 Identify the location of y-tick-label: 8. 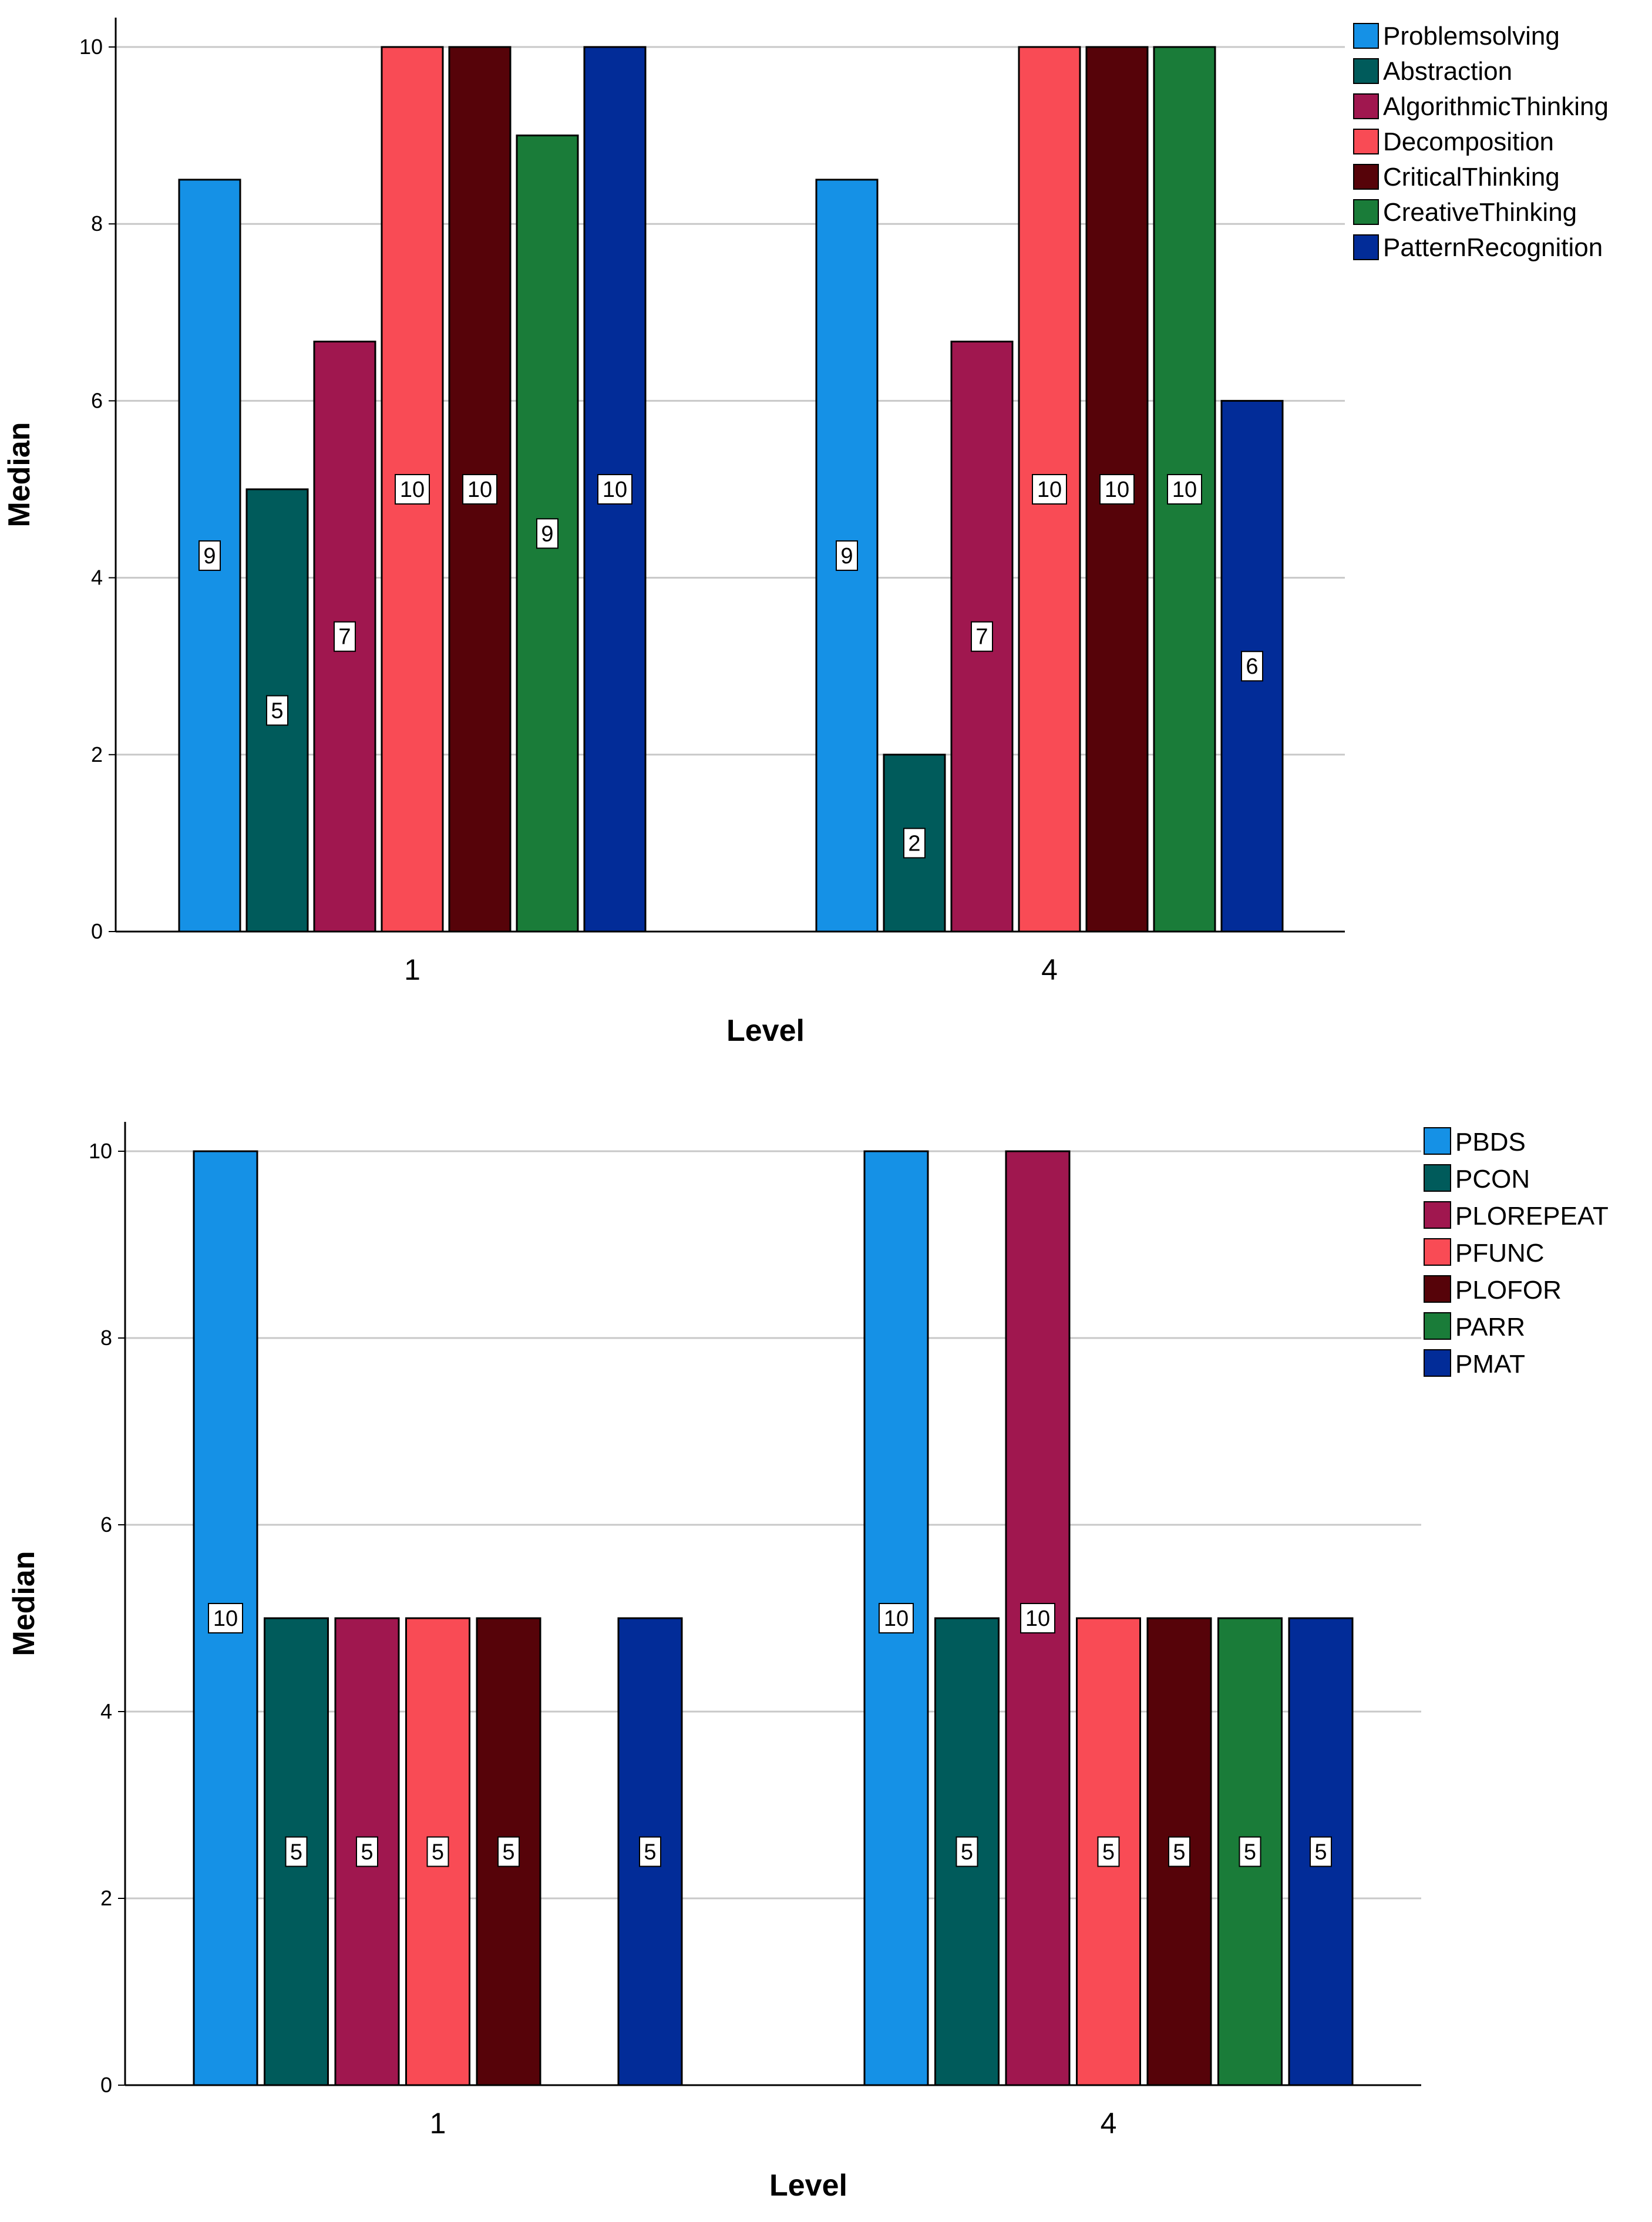
(106, 1338).